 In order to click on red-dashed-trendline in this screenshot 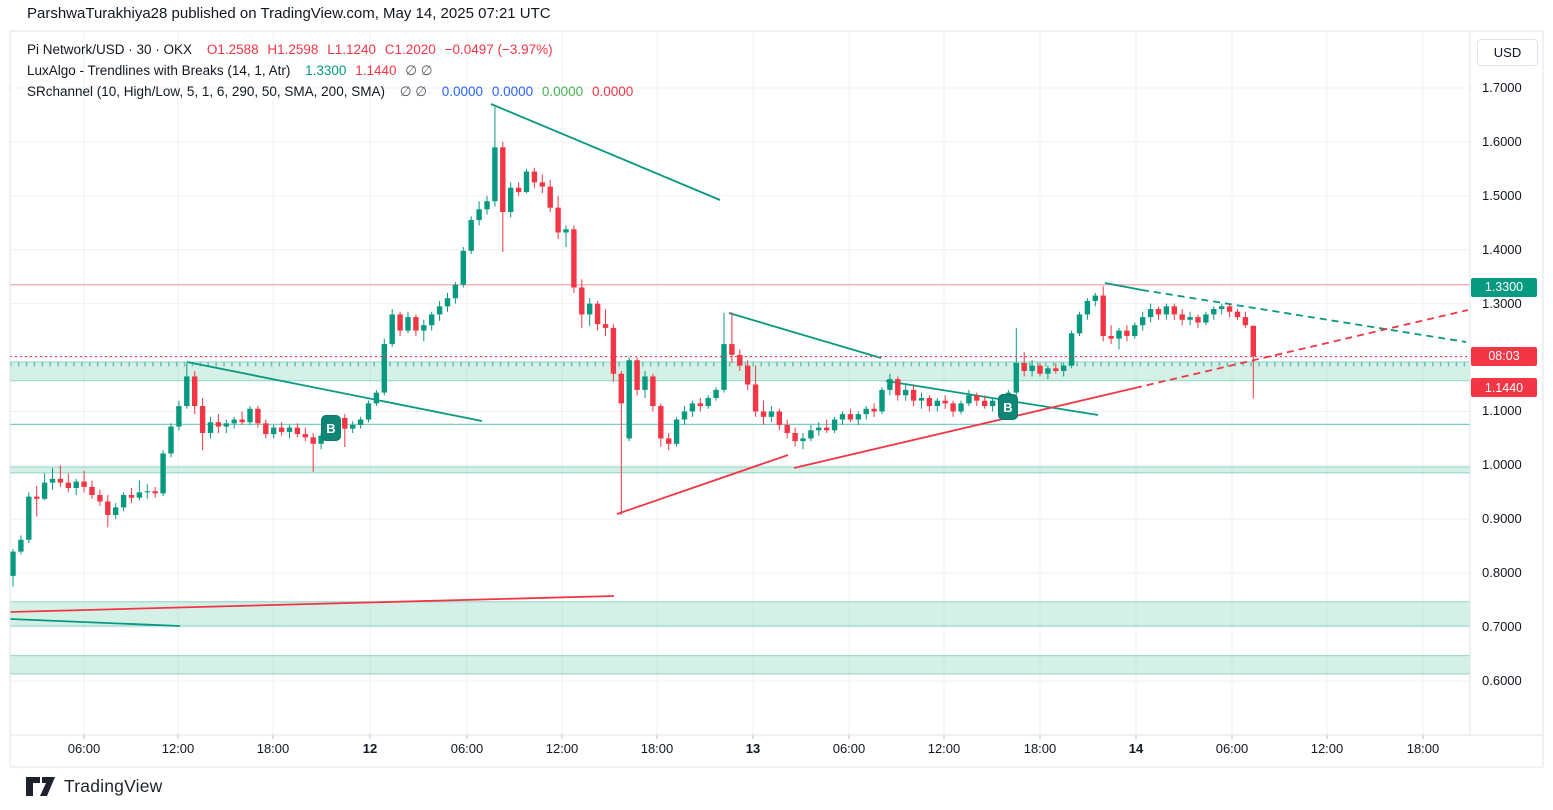, I will do `click(1301, 349)`.